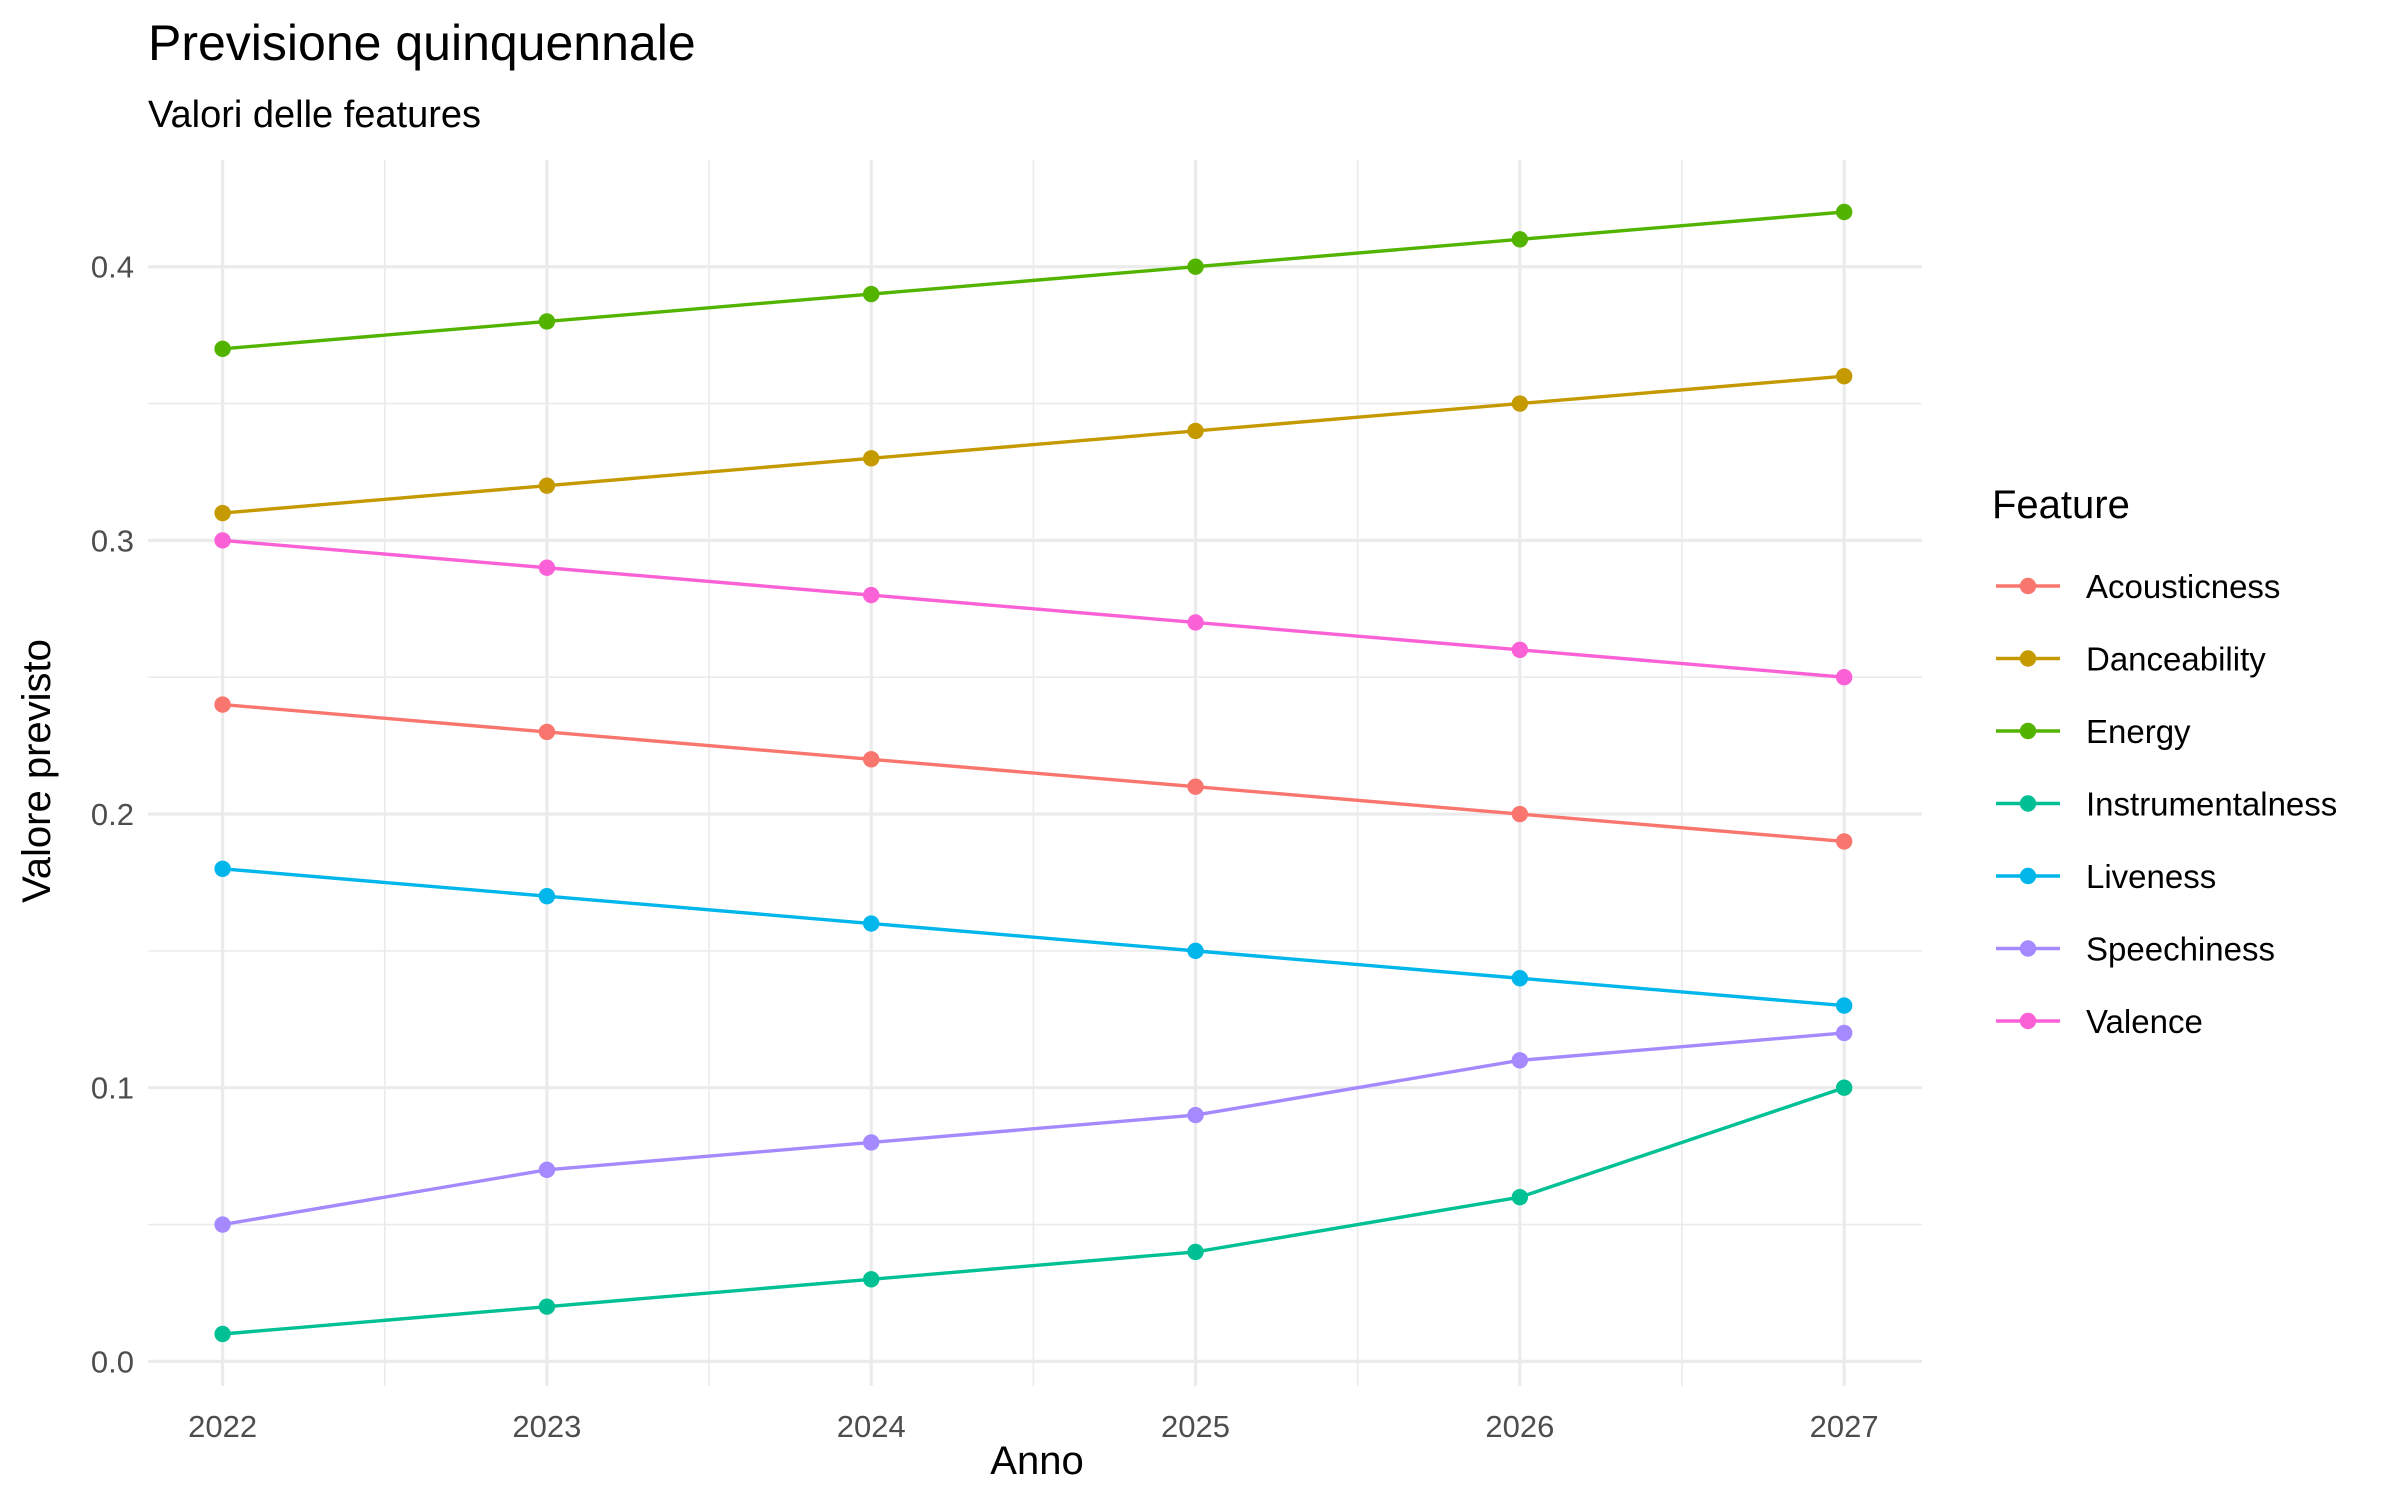 Image resolution: width=2399 pixels, height=1504 pixels. I want to click on legend-title: Feature, so click(2061, 505).